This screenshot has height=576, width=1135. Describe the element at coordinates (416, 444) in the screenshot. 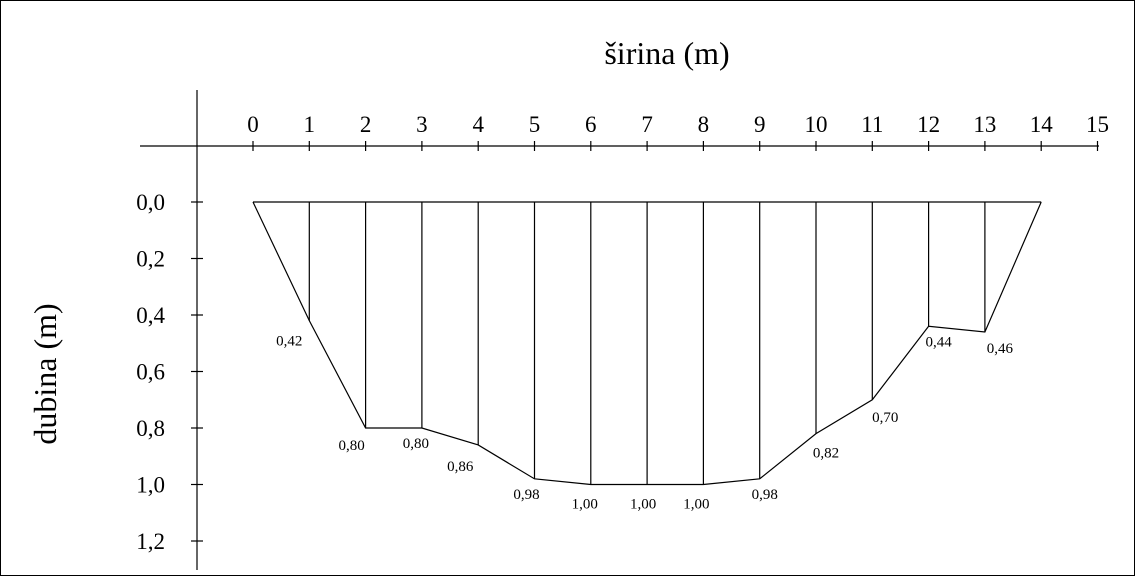

I see `depth-label-3: 0,80` at that location.